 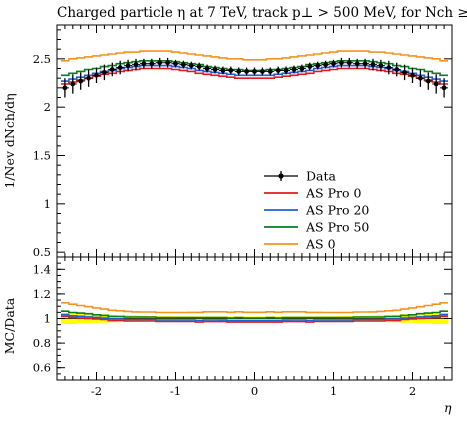 I want to click on ratio-x-tick-label: 1, so click(x=333, y=391).